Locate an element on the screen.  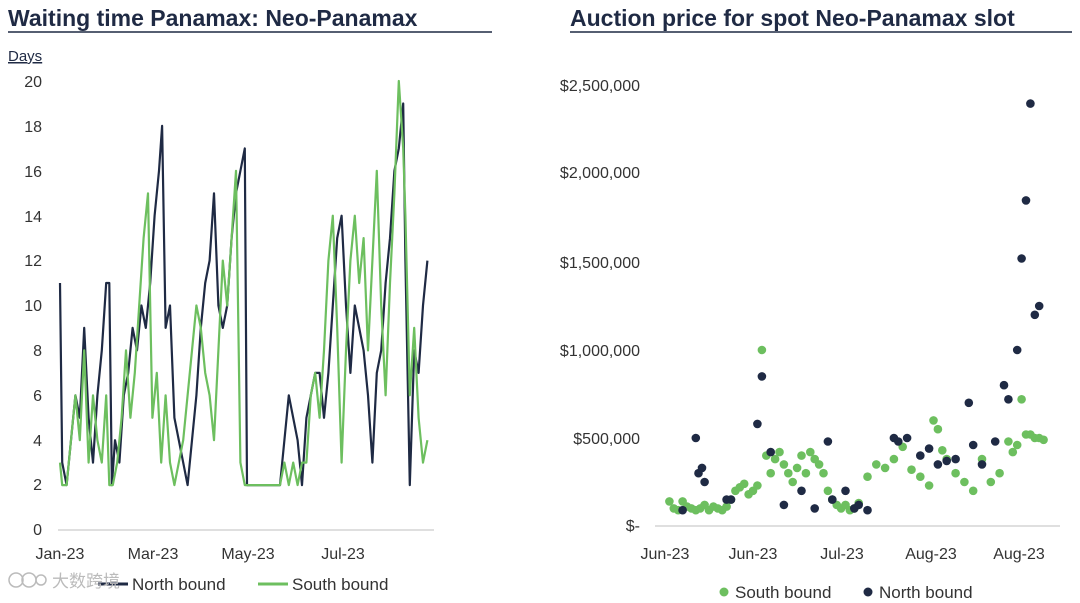
right-y-tick: $2,000,000 is located at coordinates (600, 173).